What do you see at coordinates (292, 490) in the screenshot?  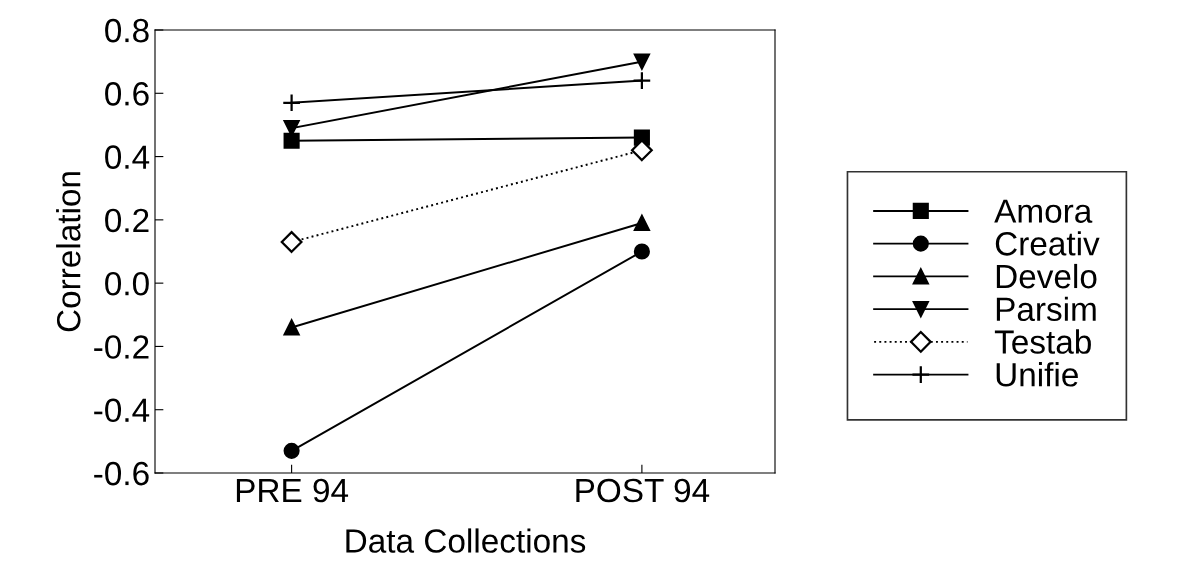 I see `x-tick-label: PRE 94` at bounding box center [292, 490].